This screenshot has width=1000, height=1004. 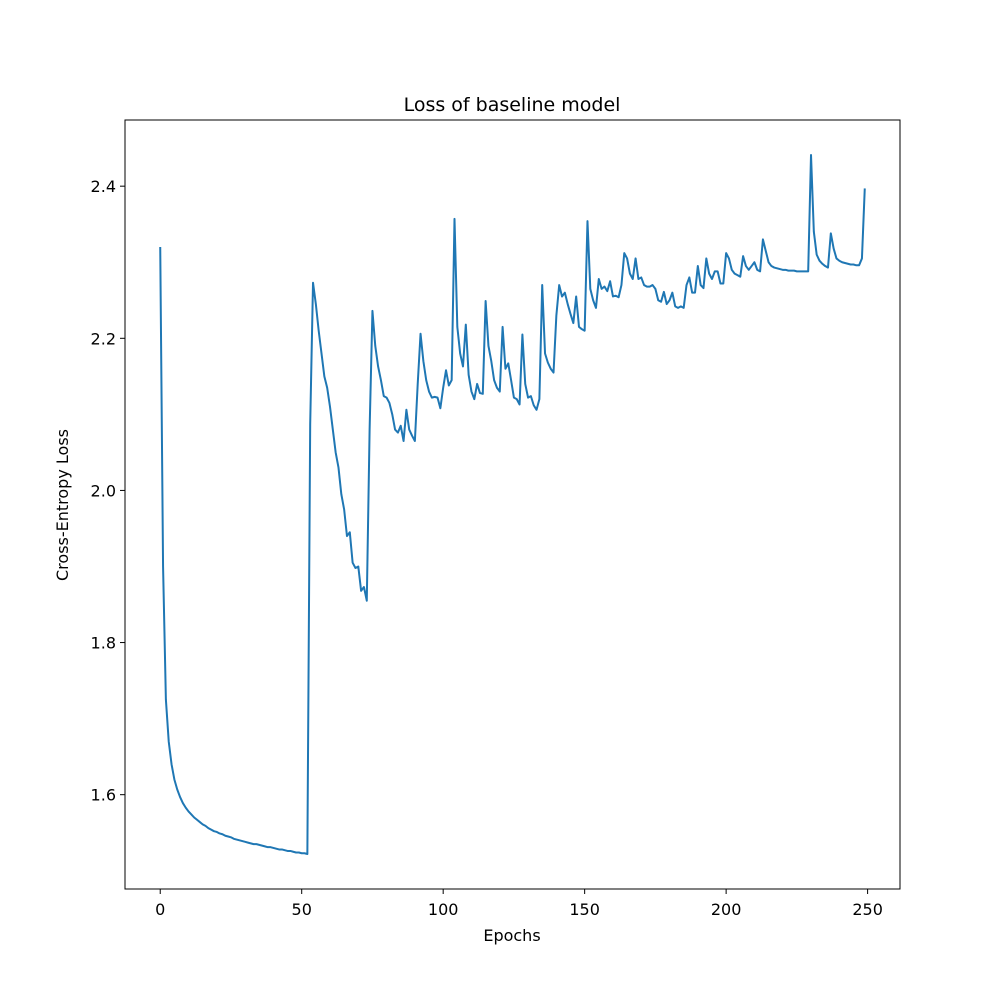 What do you see at coordinates (103, 643) in the screenshot?
I see `y-tick-label: 1.8` at bounding box center [103, 643].